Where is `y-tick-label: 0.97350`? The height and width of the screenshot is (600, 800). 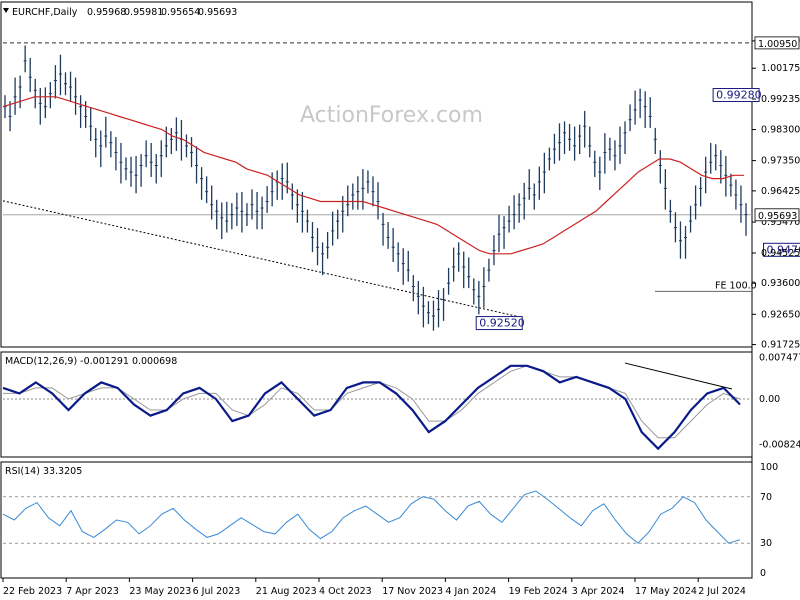
y-tick-label: 0.97350 is located at coordinates (780, 161).